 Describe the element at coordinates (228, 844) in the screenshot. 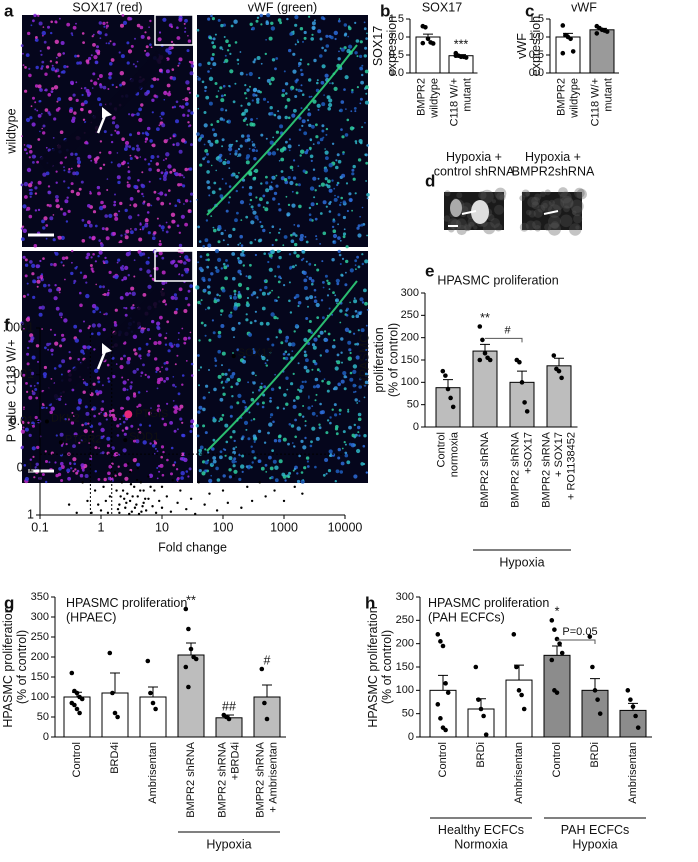

I see `group-label: Hypoxia` at that location.